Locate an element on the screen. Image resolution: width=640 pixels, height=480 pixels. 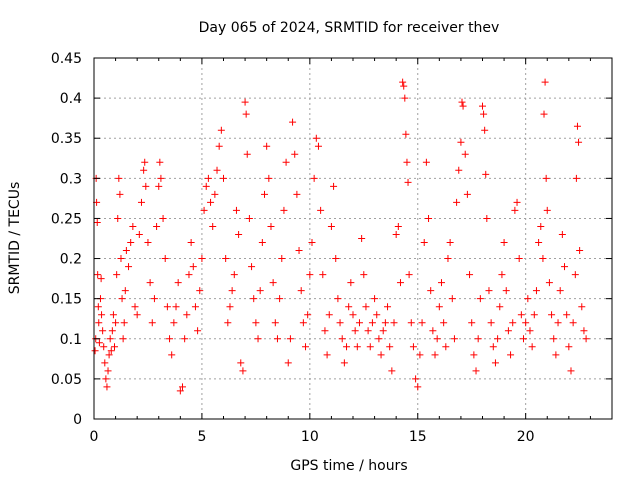
y-axis-title: SRMTID / TECUs is located at coordinates (15, 238).